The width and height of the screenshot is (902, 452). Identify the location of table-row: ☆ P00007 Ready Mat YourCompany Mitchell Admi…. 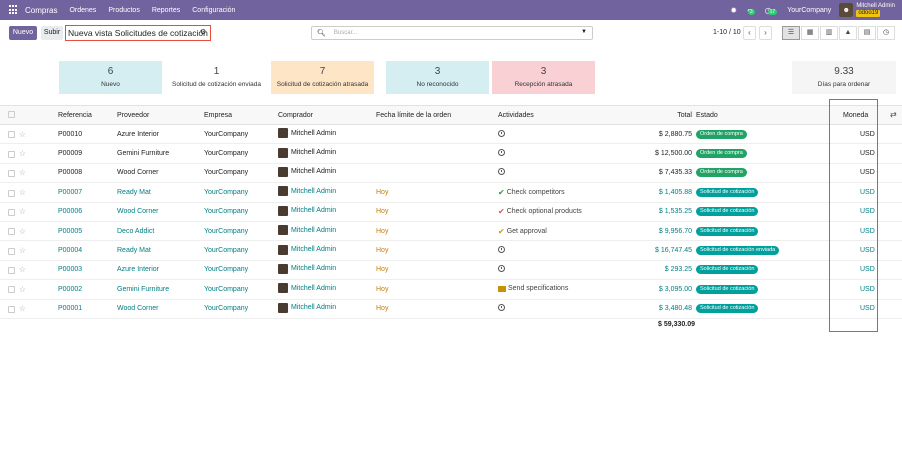
(451, 192).